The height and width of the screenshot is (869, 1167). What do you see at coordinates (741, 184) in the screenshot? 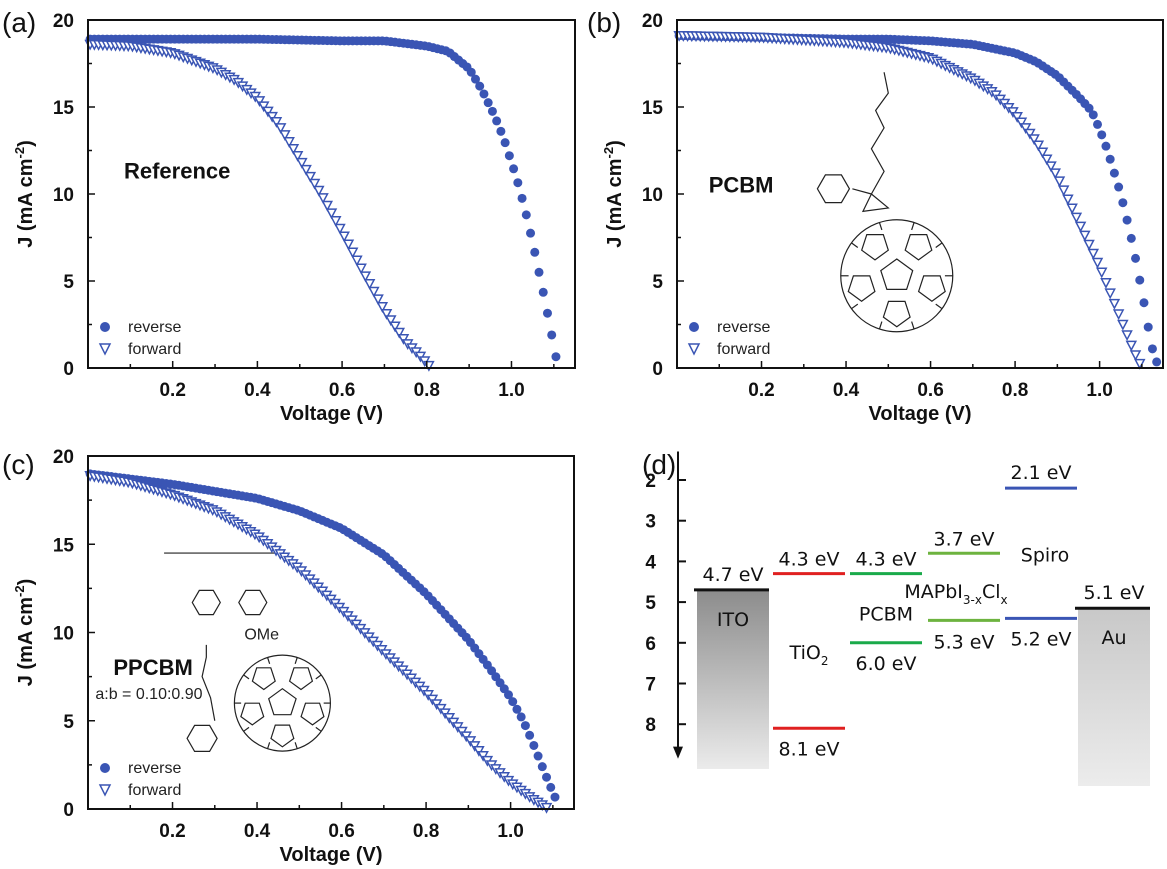
I see `curve-annotation: PCBM` at bounding box center [741, 184].